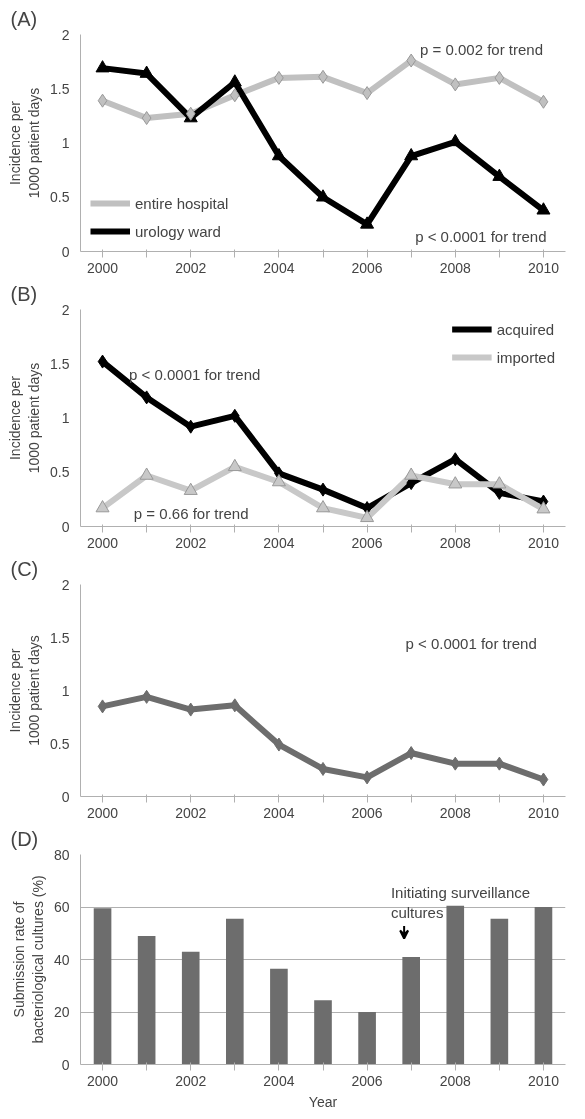  I want to click on y-axis-title: Submission rate of bacteriological cultures (%), so click(28, 959).